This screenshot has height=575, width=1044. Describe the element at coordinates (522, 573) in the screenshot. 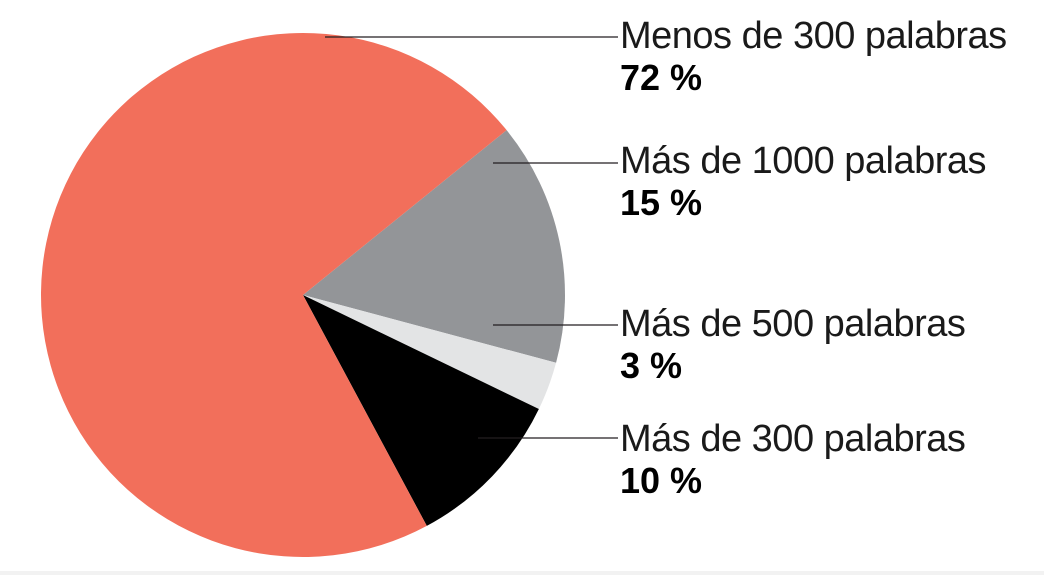

I see `bottom-divider` at that location.